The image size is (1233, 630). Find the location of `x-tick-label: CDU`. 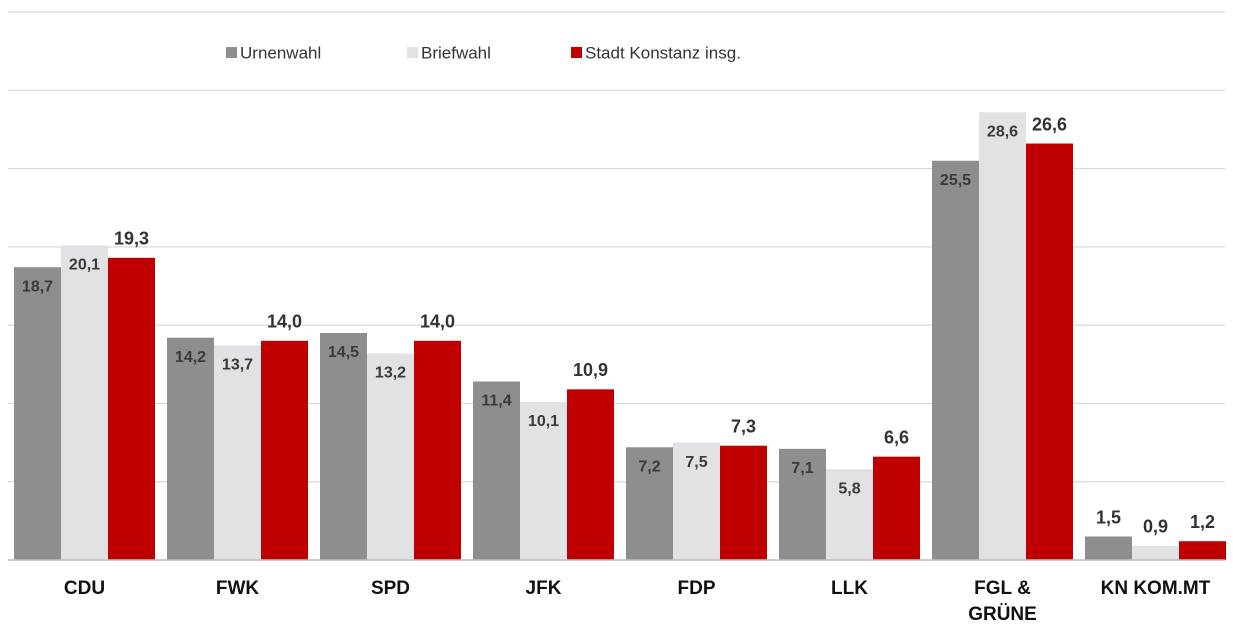

x-tick-label: CDU is located at coordinates (84, 588).